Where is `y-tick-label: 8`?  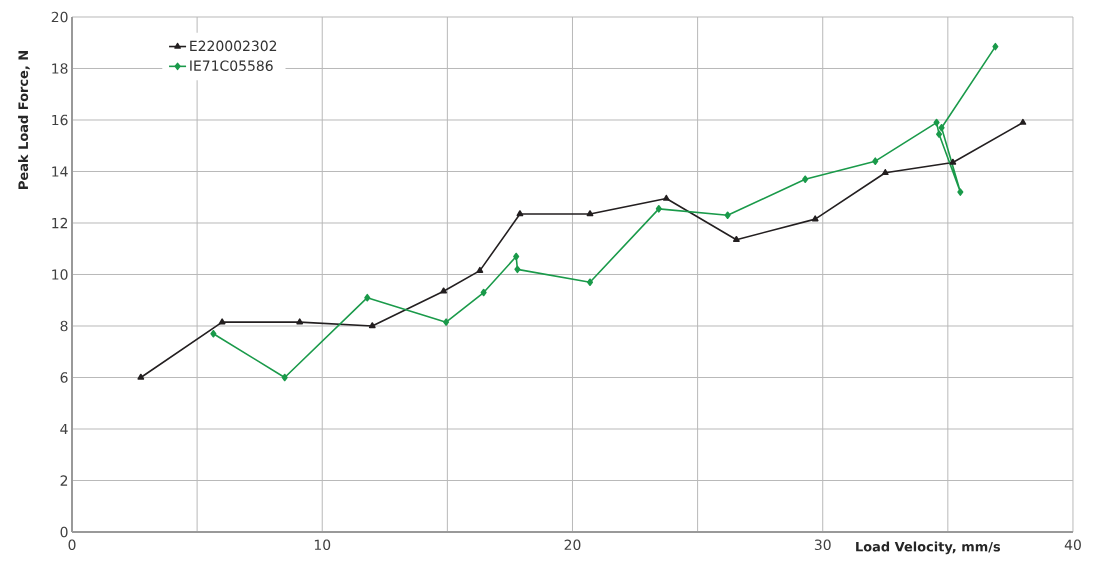
y-tick-label: 8 is located at coordinates (64, 326).